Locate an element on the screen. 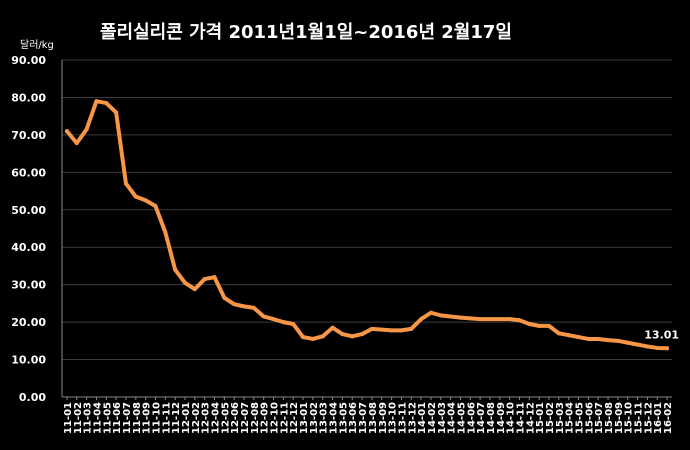 This screenshot has height=450, width=690. x-tick-label: 13-02 is located at coordinates (314, 418).